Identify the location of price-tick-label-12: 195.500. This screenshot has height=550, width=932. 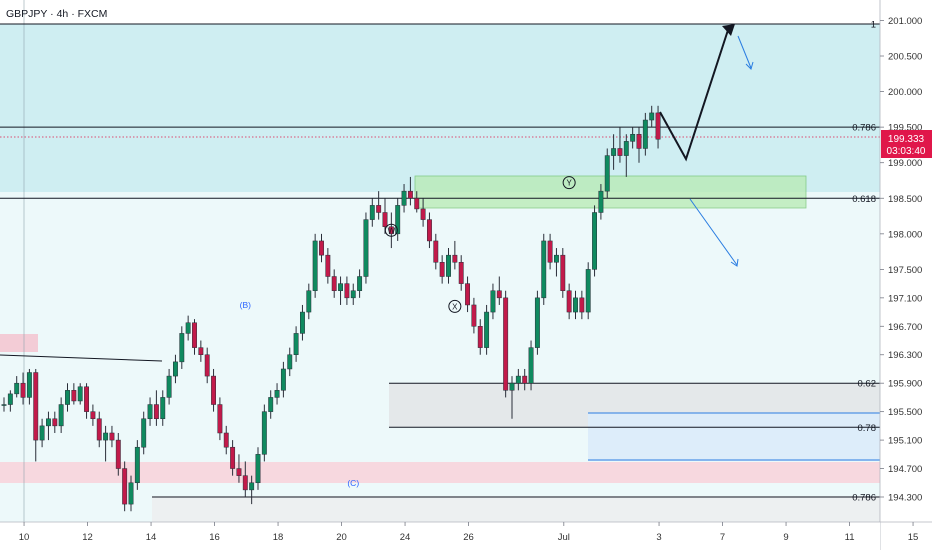
(905, 412).